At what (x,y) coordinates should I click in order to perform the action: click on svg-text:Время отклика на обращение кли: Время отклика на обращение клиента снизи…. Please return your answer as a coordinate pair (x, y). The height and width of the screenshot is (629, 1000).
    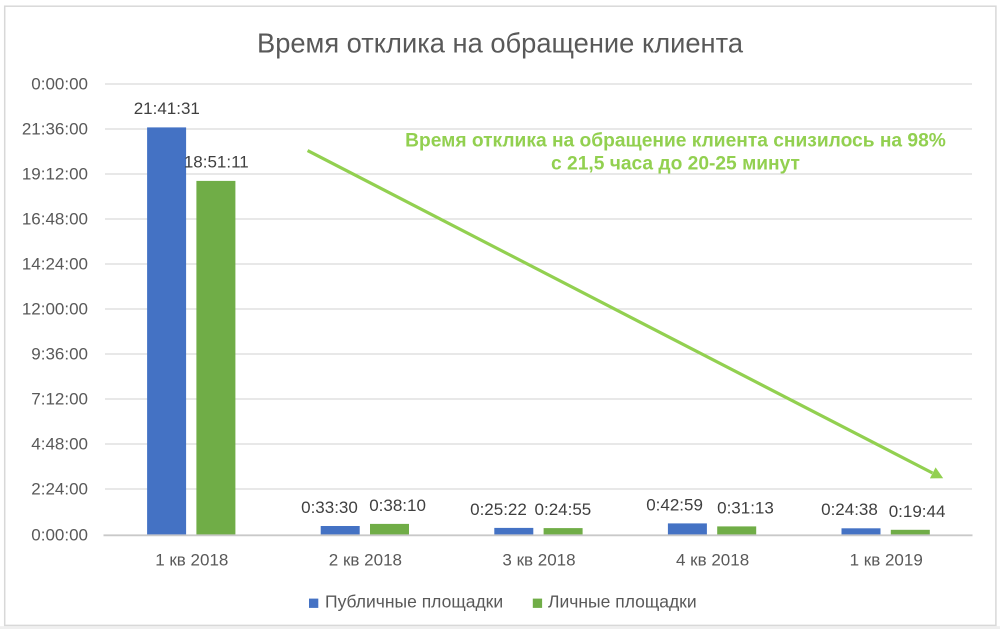
    Looking at the image, I should click on (675, 140).